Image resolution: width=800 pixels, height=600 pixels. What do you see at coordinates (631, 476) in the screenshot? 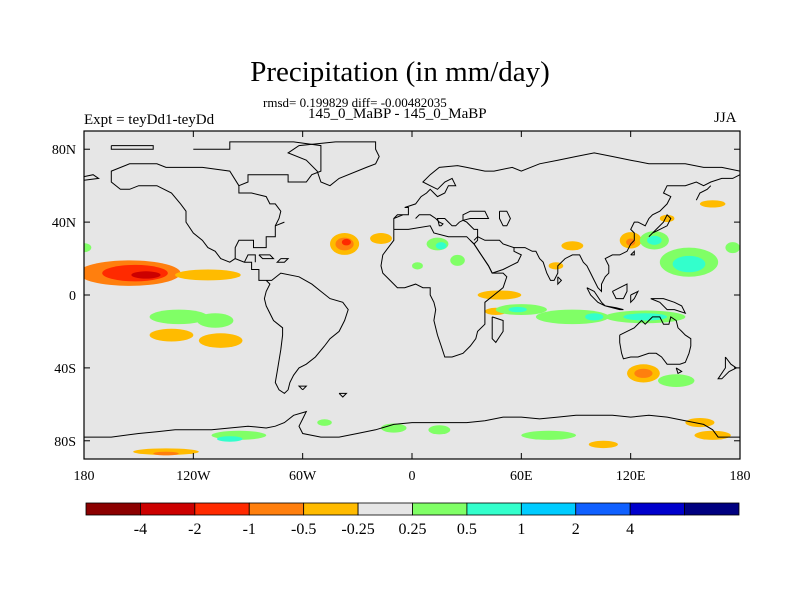
I see `x-tick-label: 120E` at bounding box center [631, 476].